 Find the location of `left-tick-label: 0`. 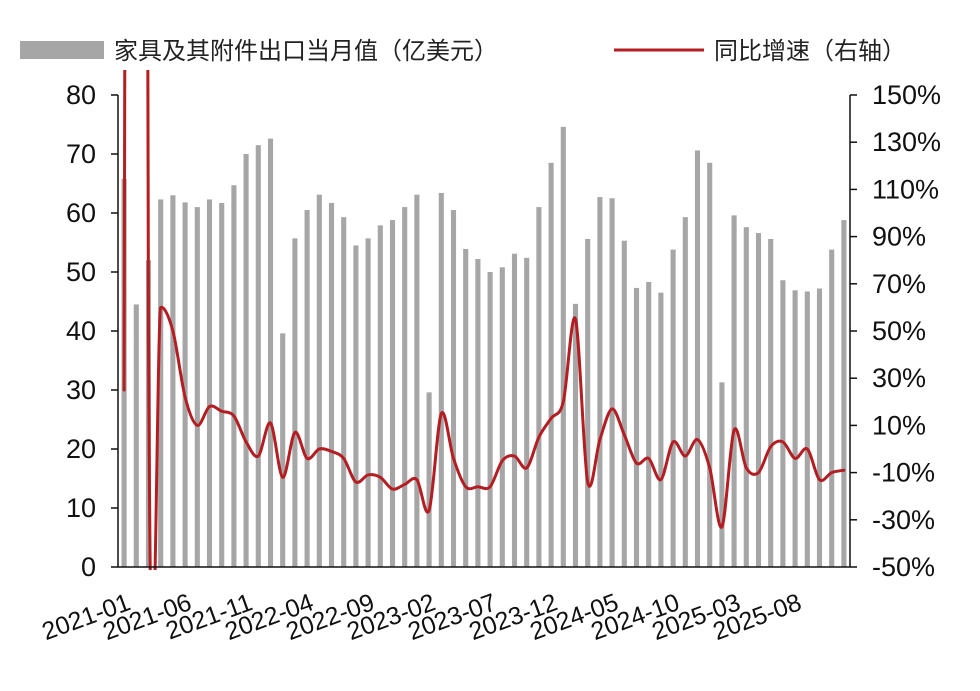

left-tick-label: 0 is located at coordinates (88, 567).